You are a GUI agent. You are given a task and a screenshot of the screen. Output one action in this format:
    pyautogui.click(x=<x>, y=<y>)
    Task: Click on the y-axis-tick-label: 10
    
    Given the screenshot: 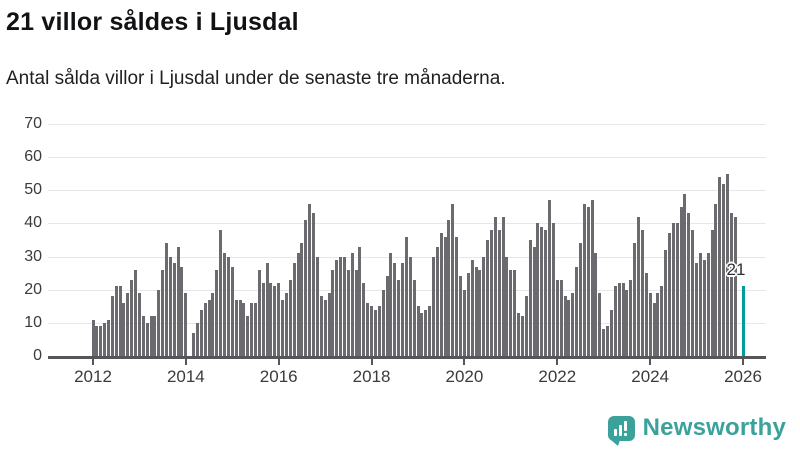 What is the action you would take?
    pyautogui.click(x=33, y=322)
    